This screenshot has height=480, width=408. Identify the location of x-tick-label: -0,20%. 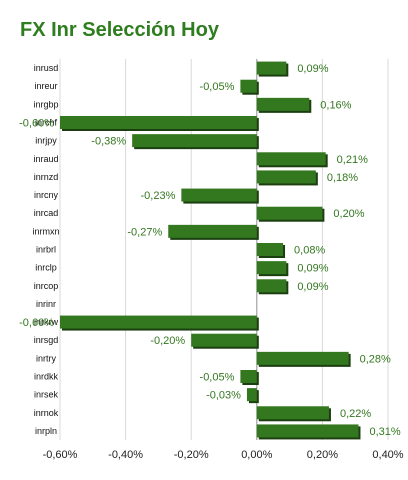
(191, 455).